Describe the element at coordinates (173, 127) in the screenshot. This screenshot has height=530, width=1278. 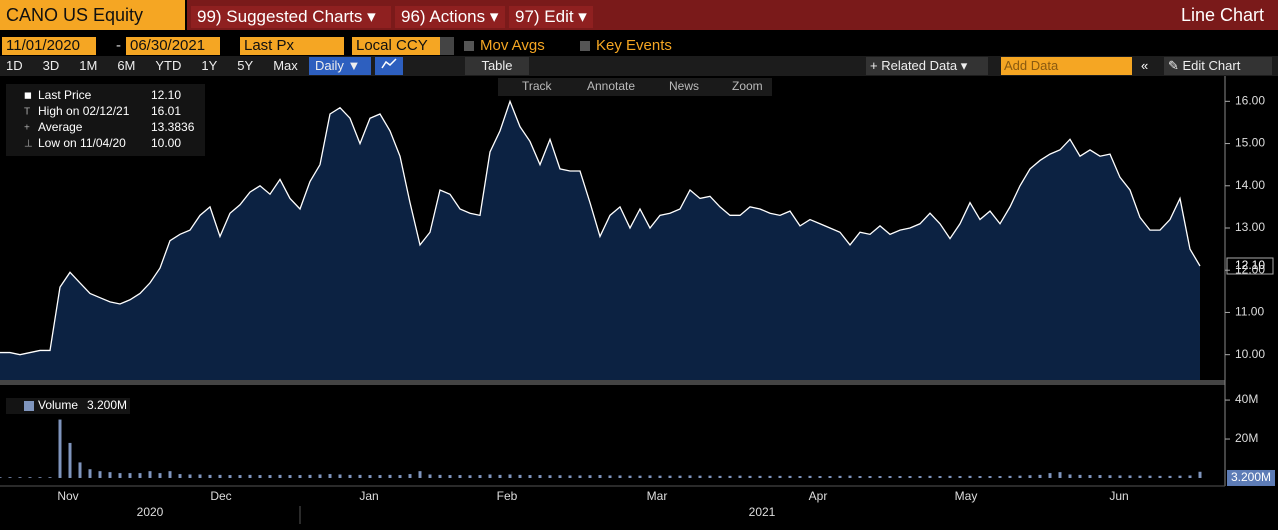
I see `legend-value: 13.3836` at that location.